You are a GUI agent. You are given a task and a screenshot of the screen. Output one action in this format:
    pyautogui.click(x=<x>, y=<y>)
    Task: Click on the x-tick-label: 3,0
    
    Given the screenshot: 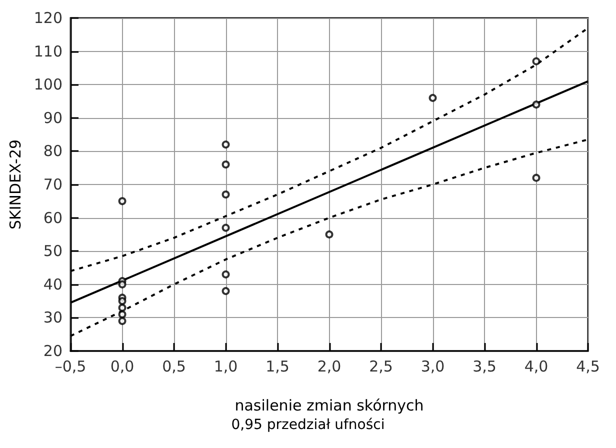 What is the action you would take?
    pyautogui.click(x=432, y=367)
    